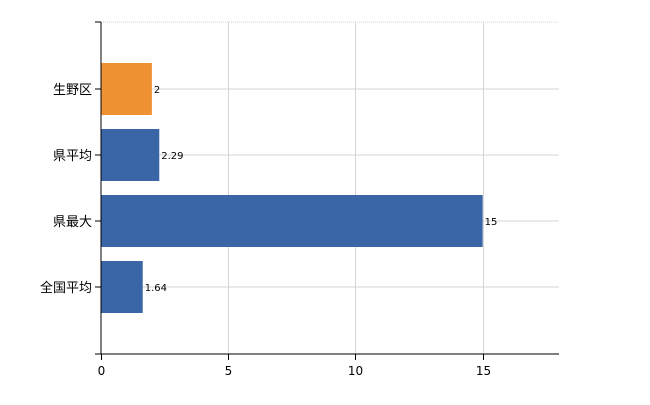  I want to click on value-label: 15, so click(491, 222).